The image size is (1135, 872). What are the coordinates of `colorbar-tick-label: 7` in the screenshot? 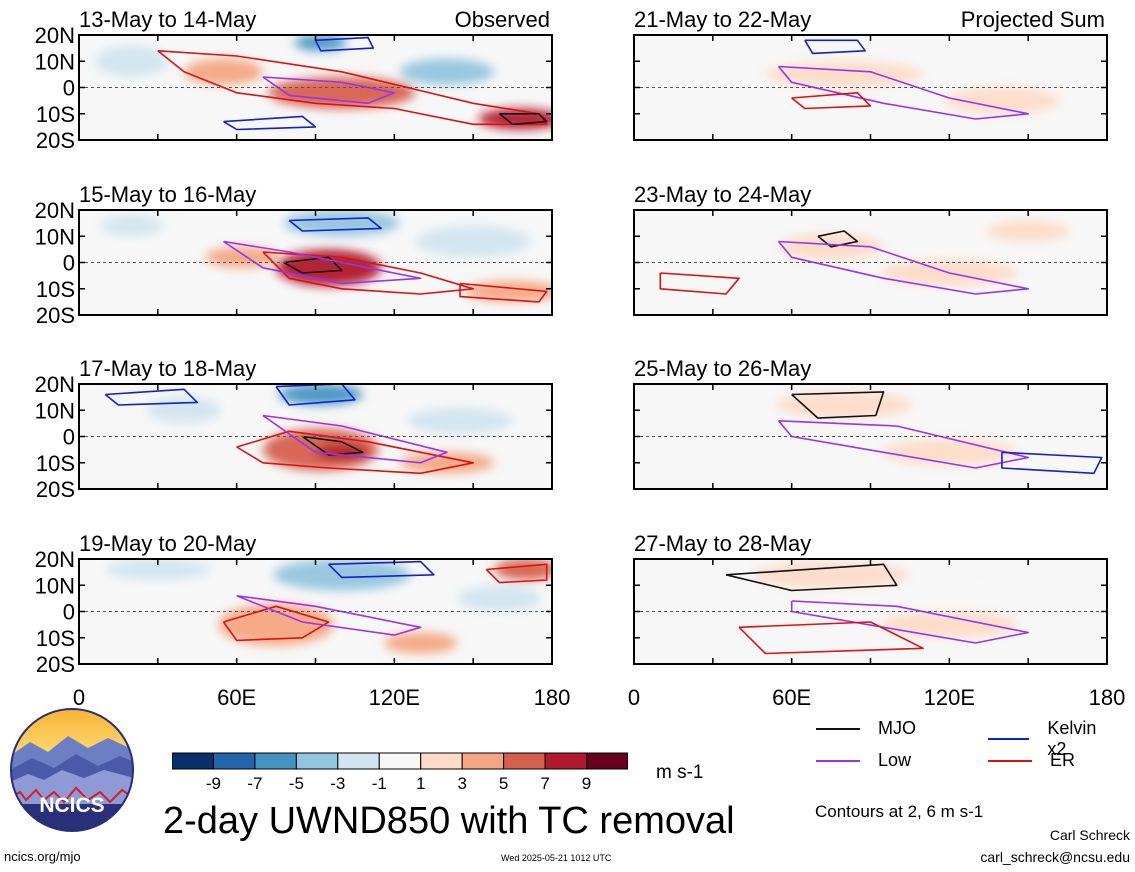 It's located at (544, 783).